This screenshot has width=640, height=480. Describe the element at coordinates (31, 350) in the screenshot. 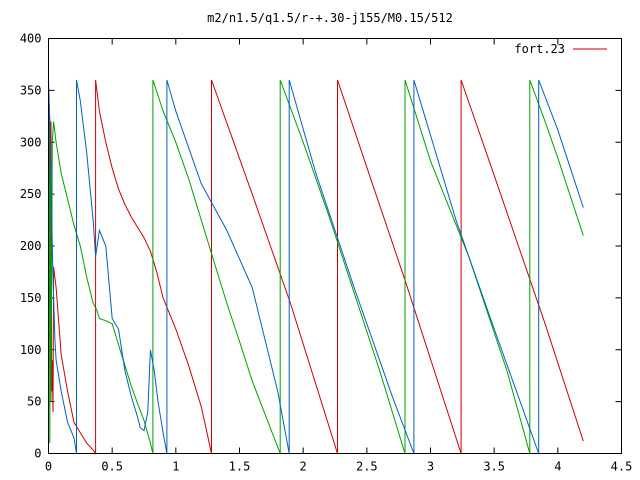

I see `y-tick-label: 100` at that location.